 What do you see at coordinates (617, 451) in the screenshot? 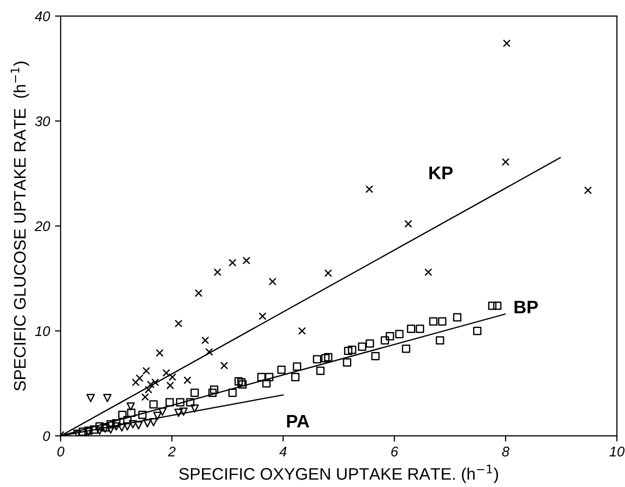
I see `x-tick-label: 10` at bounding box center [617, 451].